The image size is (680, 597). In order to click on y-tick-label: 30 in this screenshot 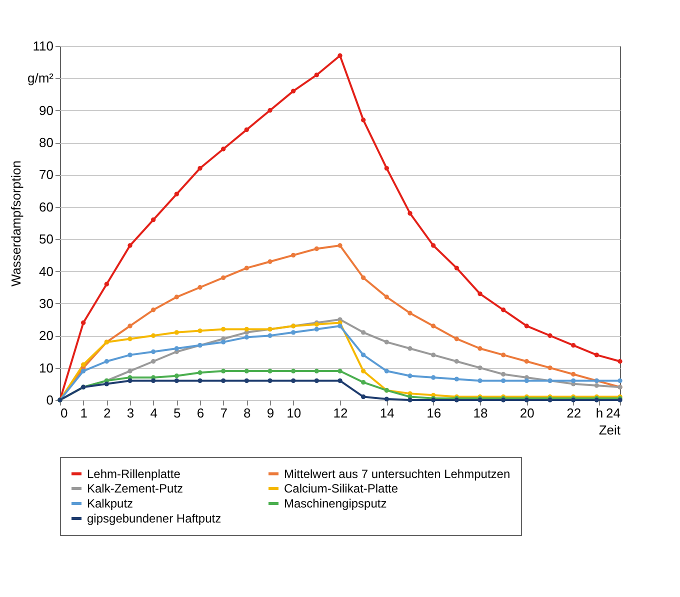, I will do `click(46, 303)`.